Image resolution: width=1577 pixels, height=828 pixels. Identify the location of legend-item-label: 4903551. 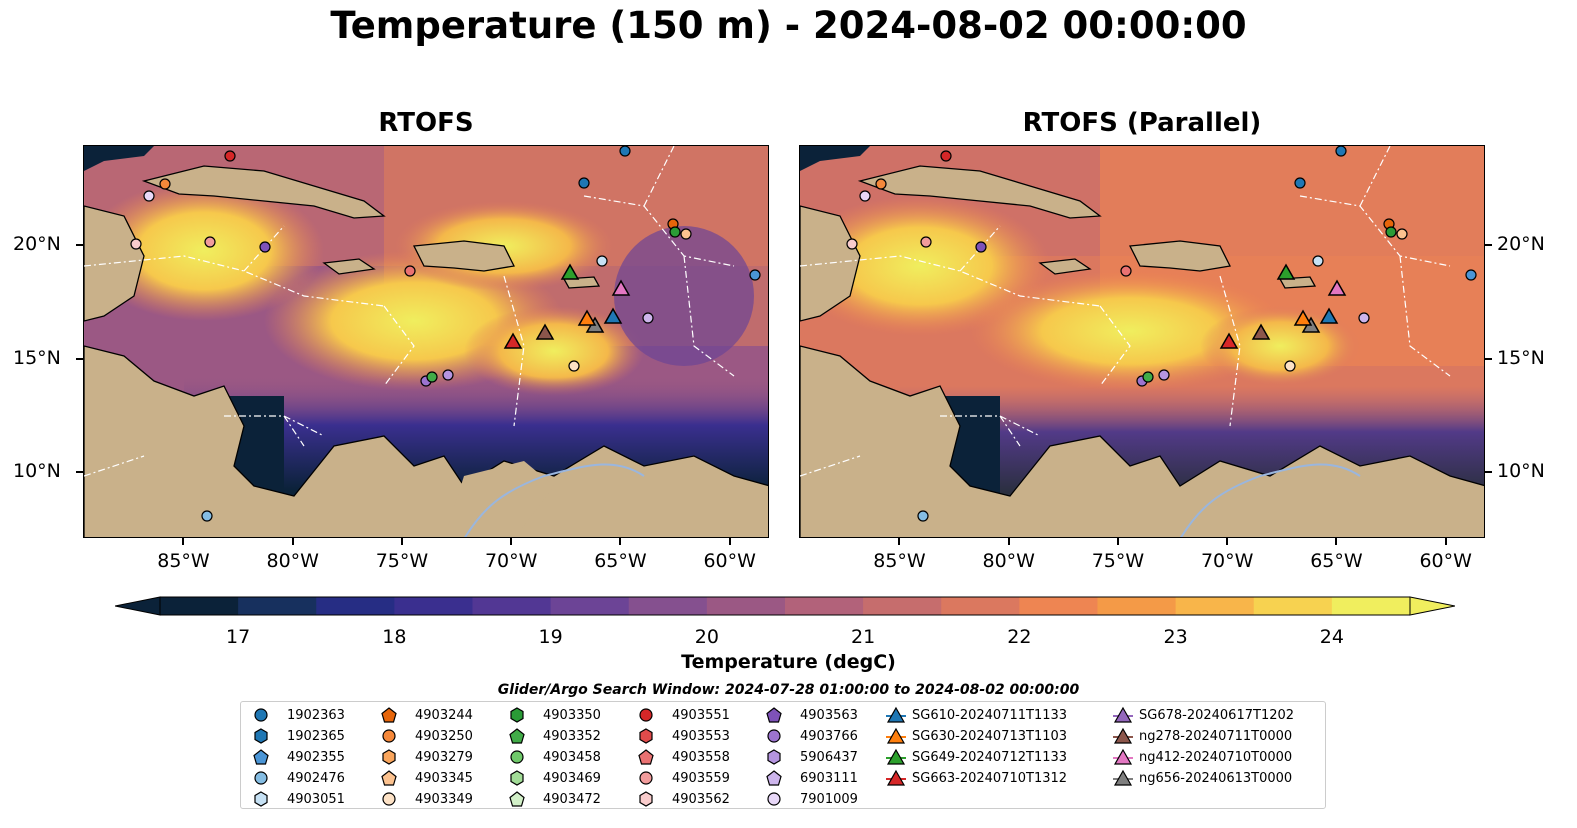
(701, 715).